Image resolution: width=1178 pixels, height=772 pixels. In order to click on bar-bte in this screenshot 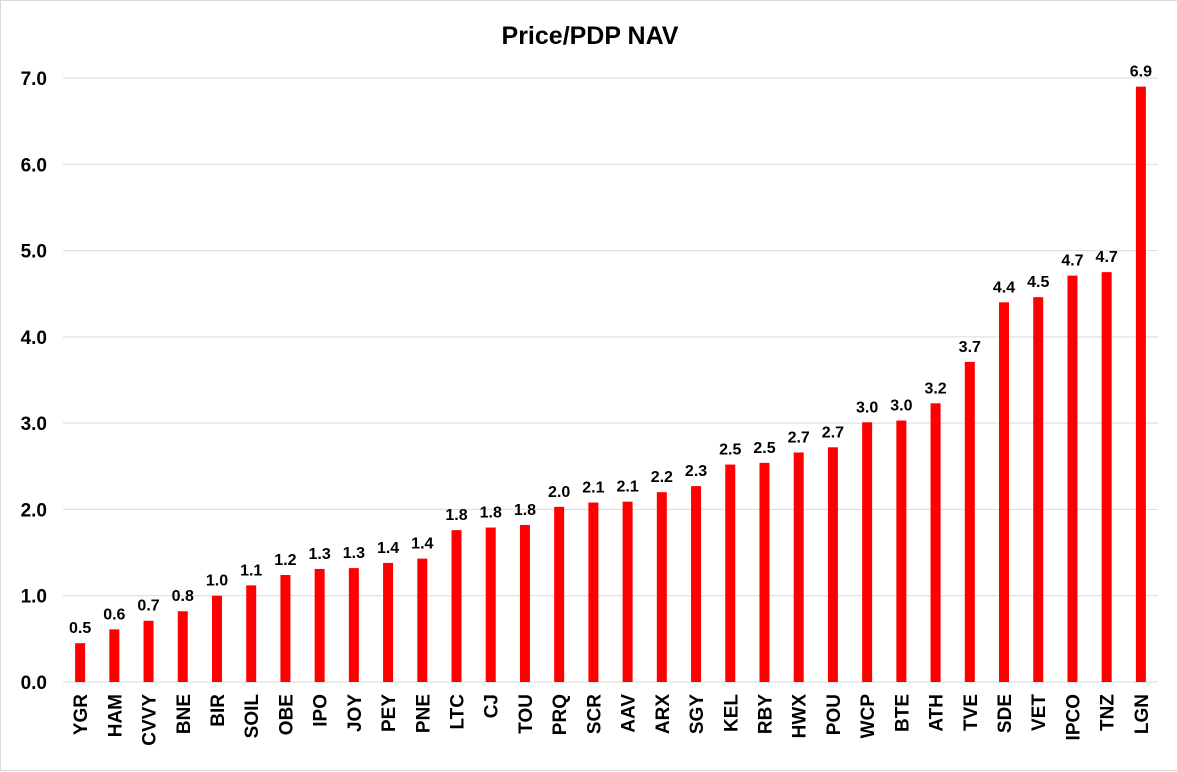, I will do `click(901, 551)`.